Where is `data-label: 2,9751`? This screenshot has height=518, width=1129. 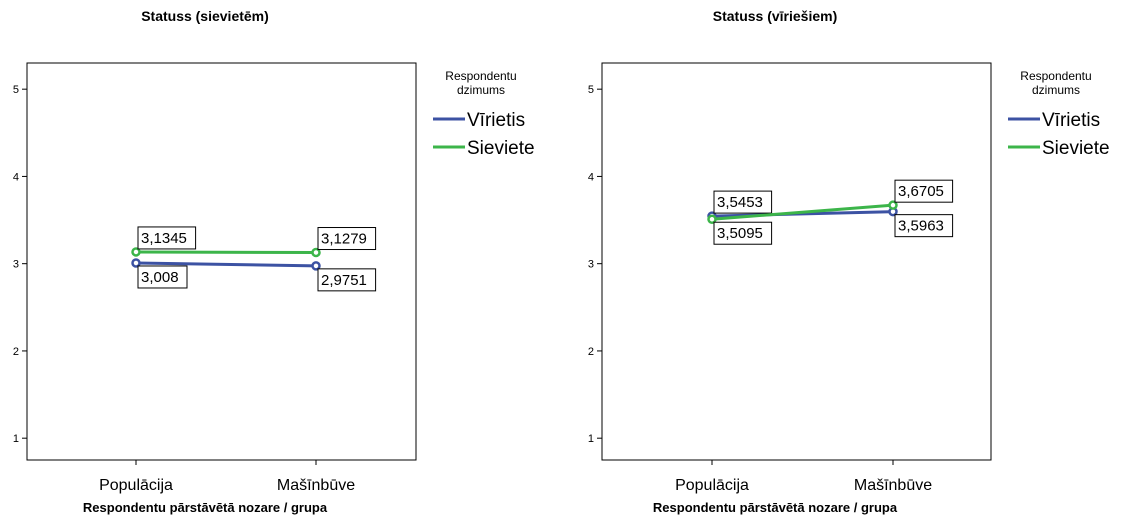
data-label: 2,9751 is located at coordinates (344, 280).